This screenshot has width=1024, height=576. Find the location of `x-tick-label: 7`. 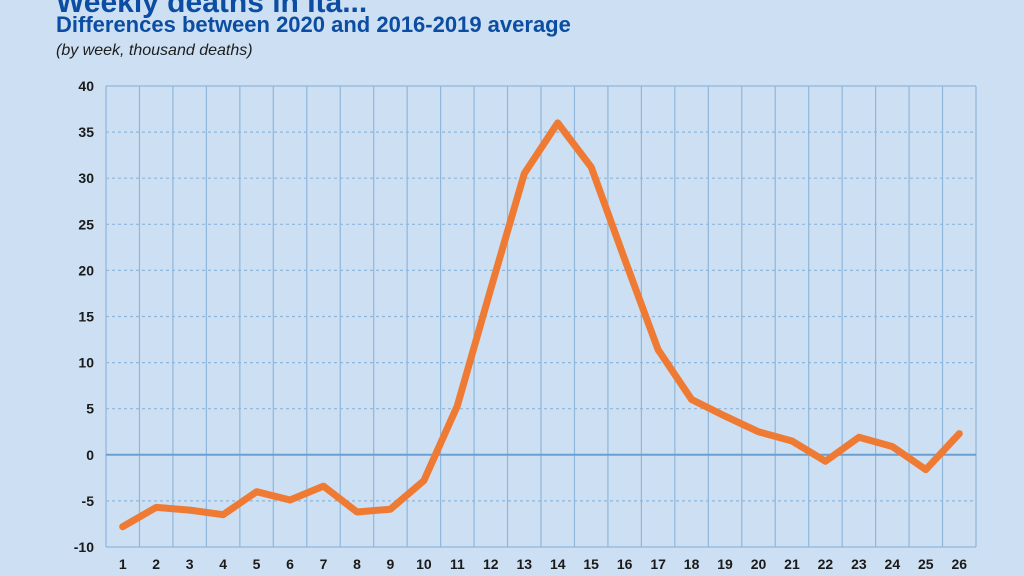

x-tick-label: 7 is located at coordinates (324, 564).